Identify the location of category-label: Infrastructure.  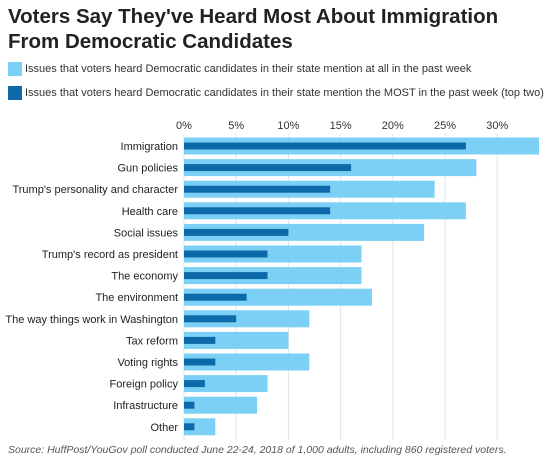
(145, 406).